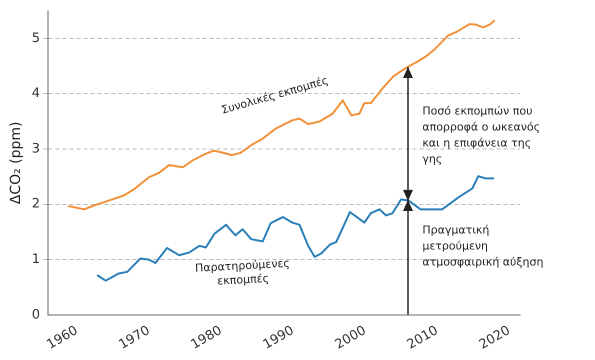  I want to click on annotation: Ποσό εκπομπών που απορροφά ο ωκεανός και η επιφάνεια της γης, so click(481, 135).